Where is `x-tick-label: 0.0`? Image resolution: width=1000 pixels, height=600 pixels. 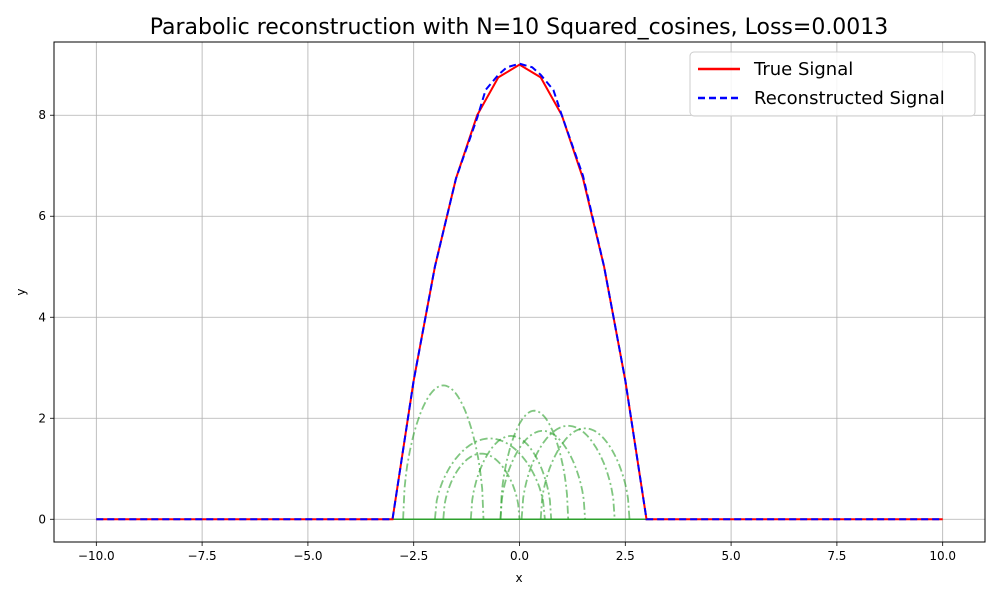 x-tick-label: 0.0 is located at coordinates (519, 556).